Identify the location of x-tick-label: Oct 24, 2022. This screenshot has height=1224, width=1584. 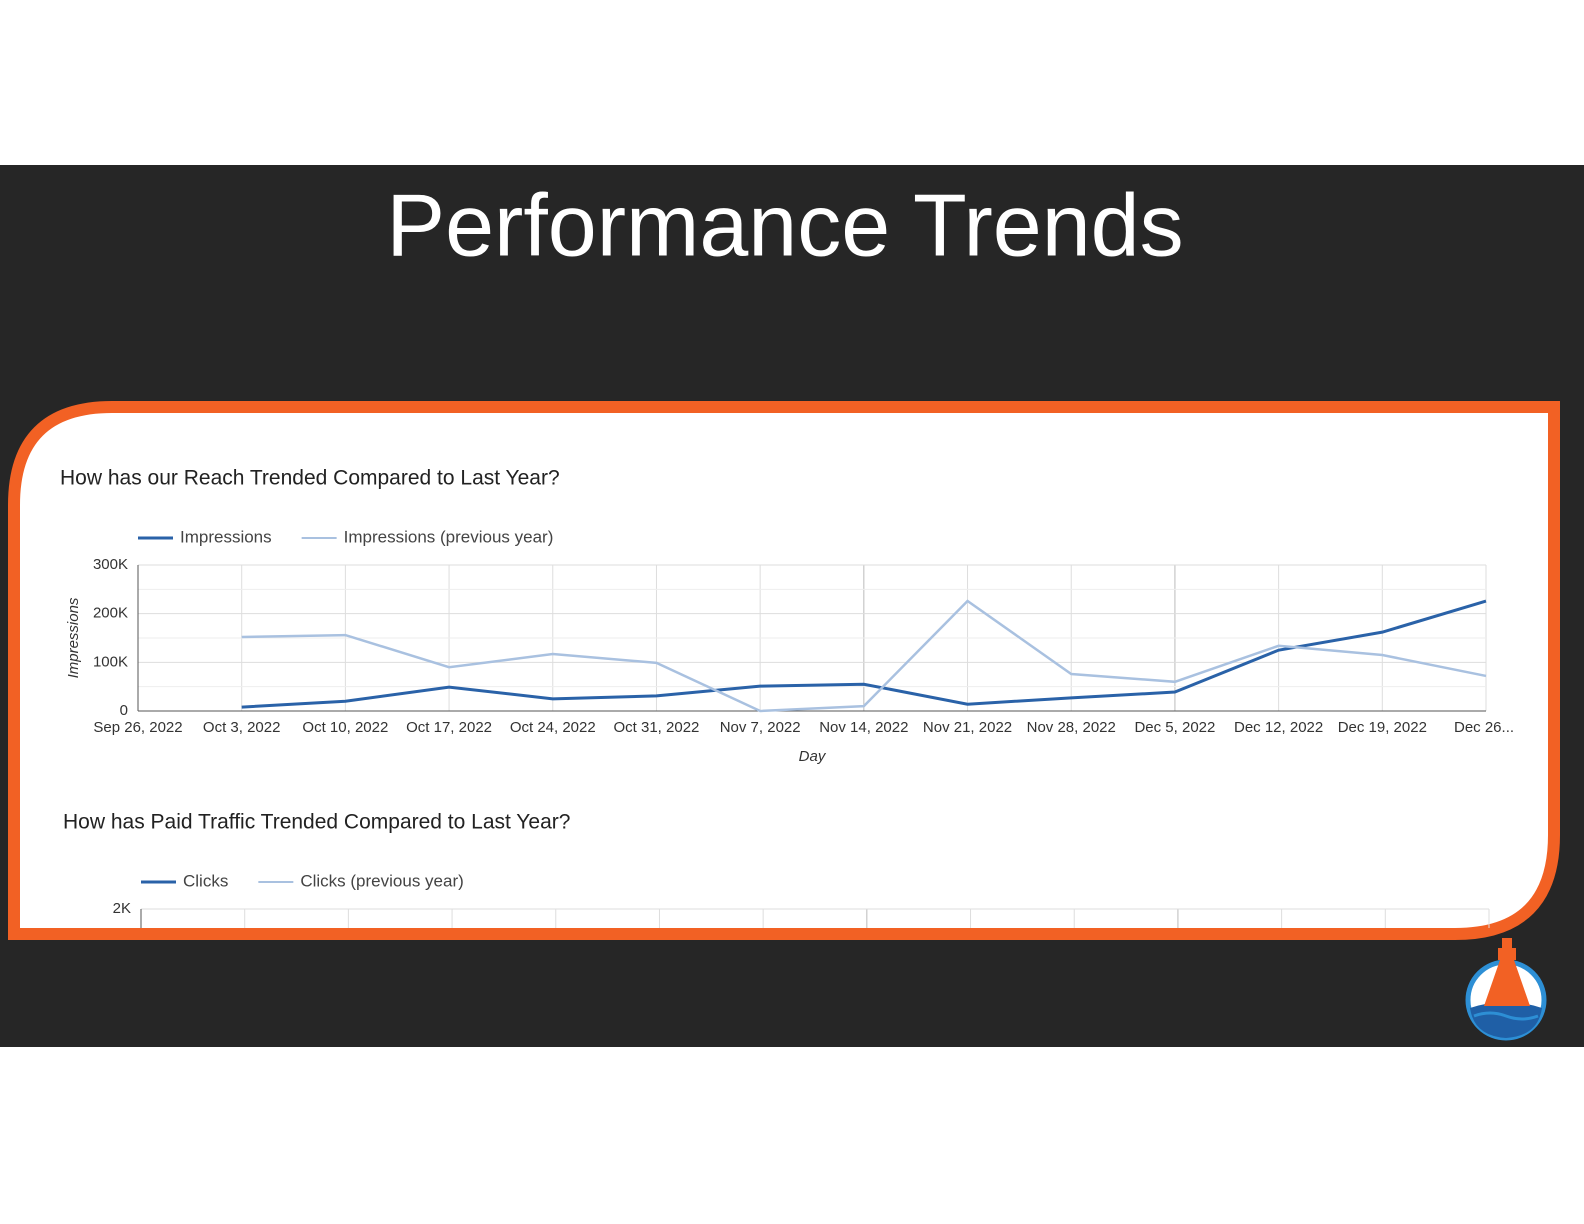
(553, 727).